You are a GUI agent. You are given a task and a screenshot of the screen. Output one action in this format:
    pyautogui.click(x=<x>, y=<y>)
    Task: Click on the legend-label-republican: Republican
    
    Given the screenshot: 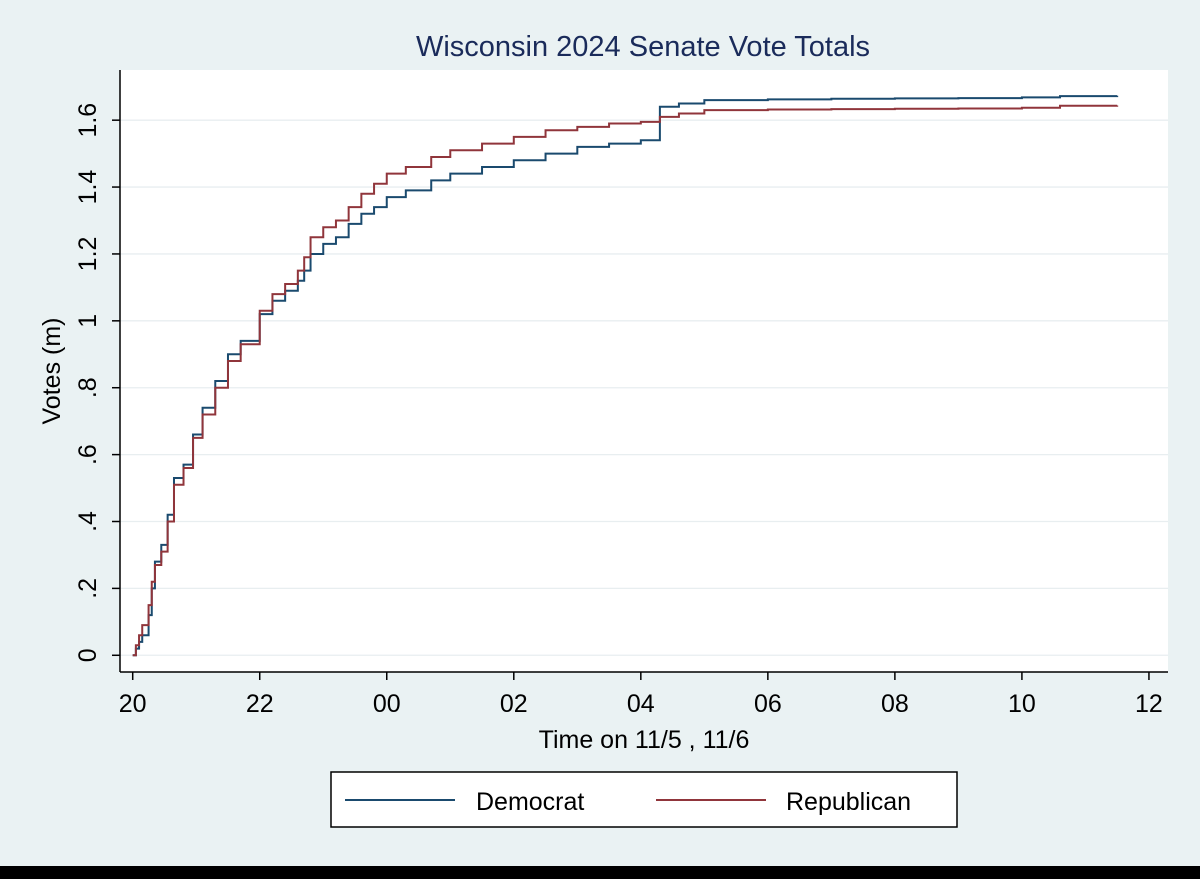 What is the action you would take?
    pyautogui.click(x=848, y=802)
    